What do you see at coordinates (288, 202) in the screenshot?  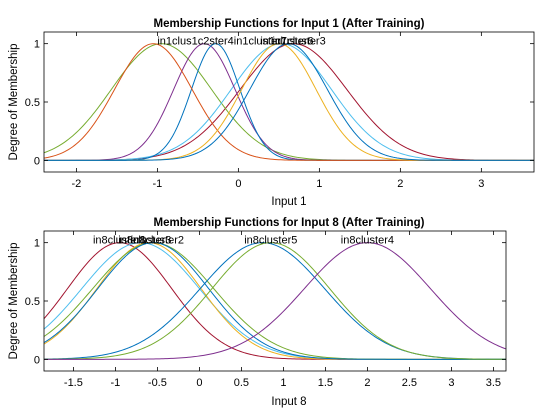 I see `axes-1-xlabel: Input 1` at bounding box center [288, 202].